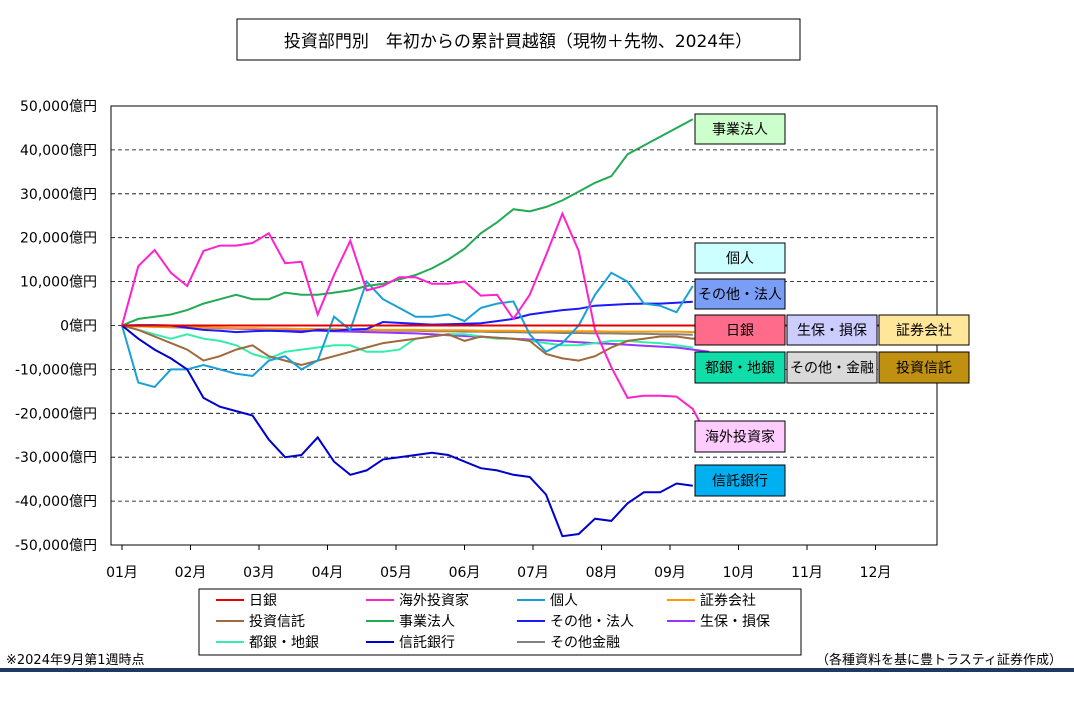  What do you see at coordinates (58, 283) in the screenshot?
I see `y-tick-label: 10,000億円` at bounding box center [58, 283].